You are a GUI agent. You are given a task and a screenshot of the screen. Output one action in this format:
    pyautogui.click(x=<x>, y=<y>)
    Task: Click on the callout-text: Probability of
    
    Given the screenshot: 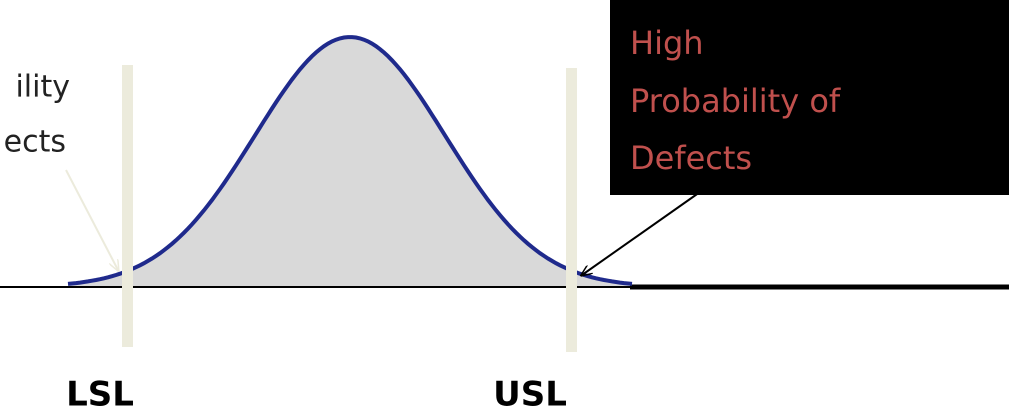 What is the action you would take?
    pyautogui.click(x=735, y=101)
    